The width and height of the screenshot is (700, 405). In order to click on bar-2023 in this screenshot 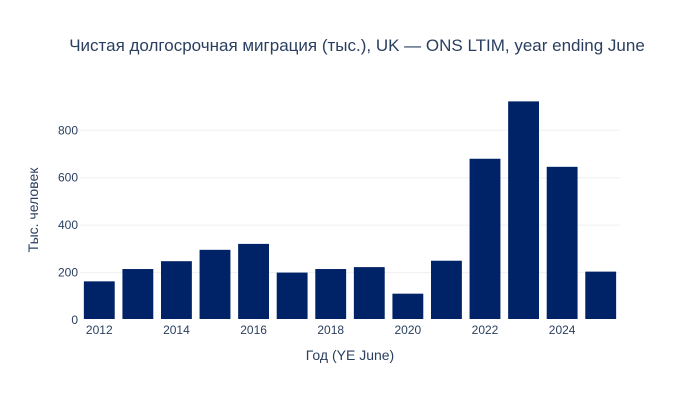, I will do `click(523, 211)`.